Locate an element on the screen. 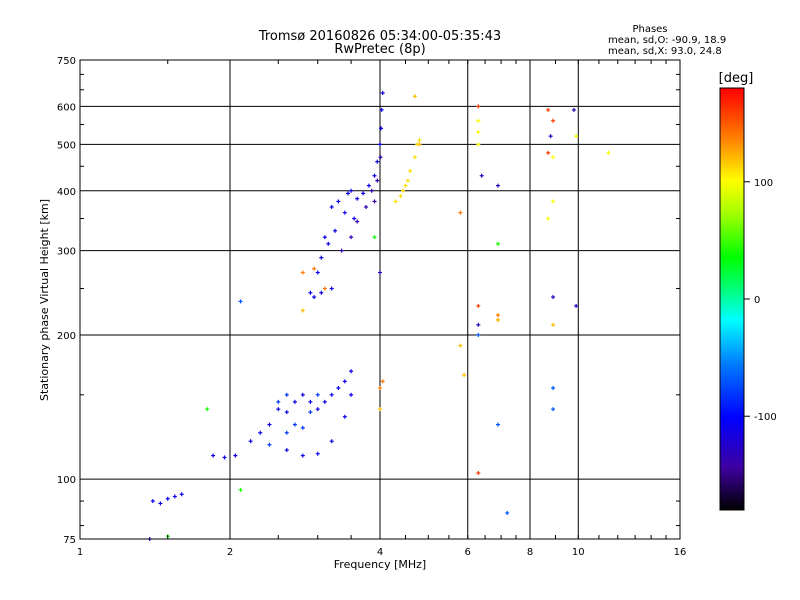 The width and height of the screenshot is (800, 600). chart-title: Tromsø 20160826 05:34:00-05:35:43 is located at coordinates (379, 36).